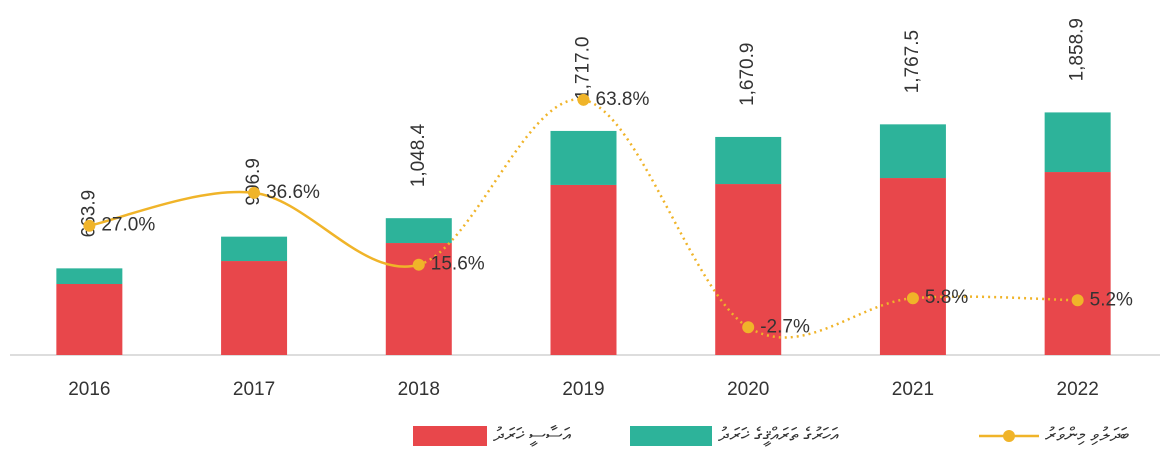  Describe the element at coordinates (418, 155) in the screenshot. I see `total-label: 1,048.4` at that location.